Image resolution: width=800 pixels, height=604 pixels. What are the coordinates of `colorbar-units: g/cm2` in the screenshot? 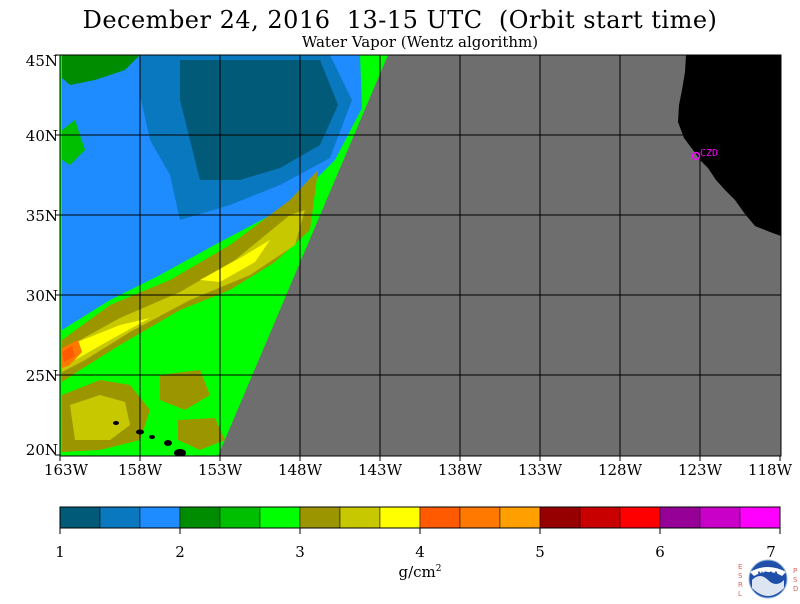 It's located at (420, 572).